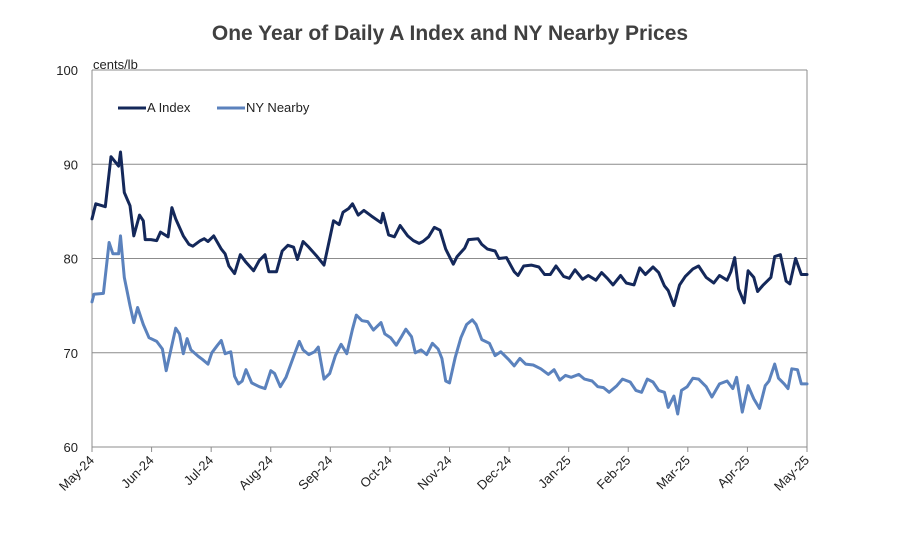 The image size is (900, 536). I want to click on x-tick-label: Jan-25, so click(554, 472).